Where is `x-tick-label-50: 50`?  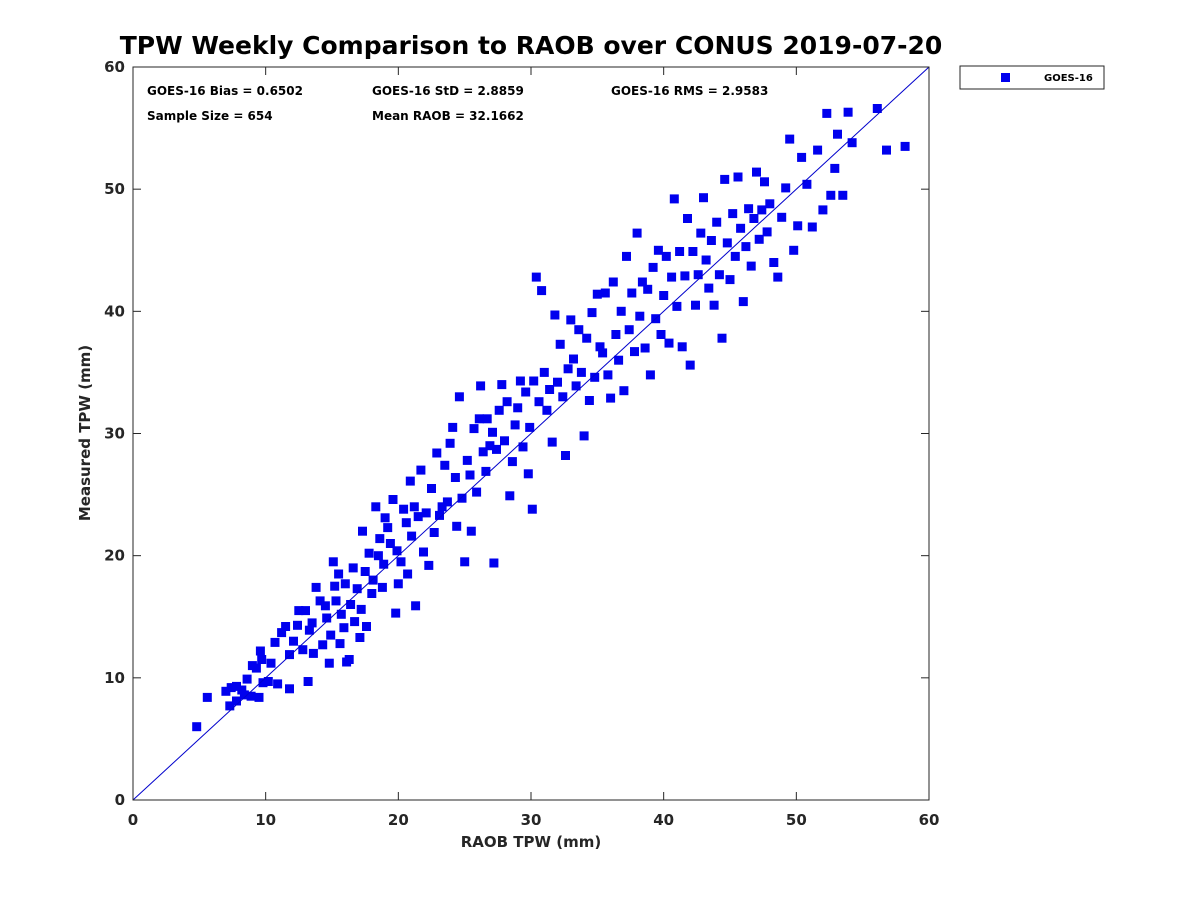 x-tick-label-50: 50 is located at coordinates (796, 820).